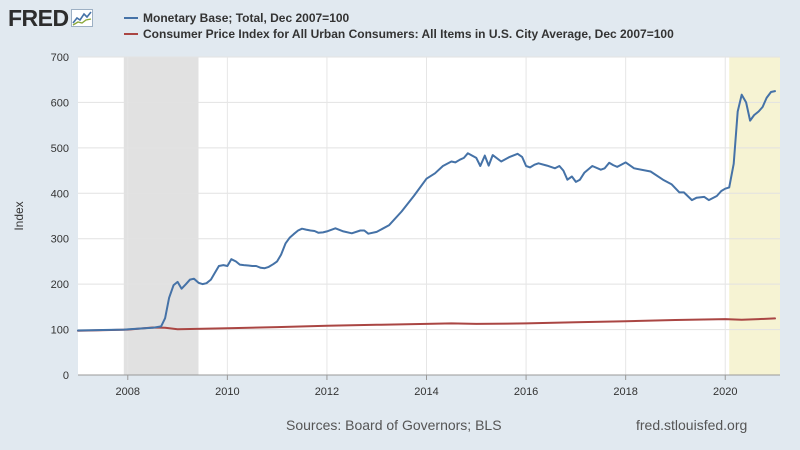 This screenshot has height=450, width=800. I want to click on y-tick-label: 700, so click(60, 58).